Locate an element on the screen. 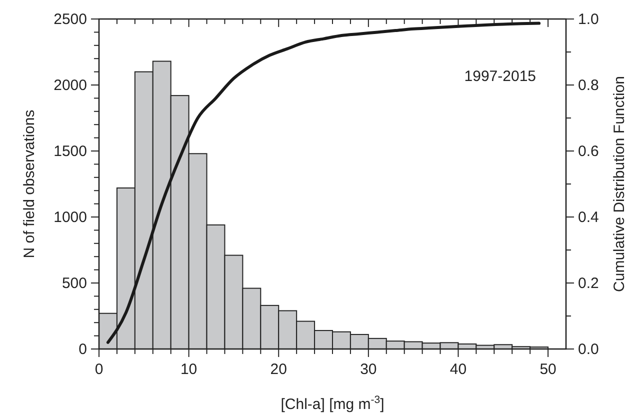 Image resolution: width=632 pixels, height=418 pixels. annotation: 1997-2015 is located at coordinates (500, 76).